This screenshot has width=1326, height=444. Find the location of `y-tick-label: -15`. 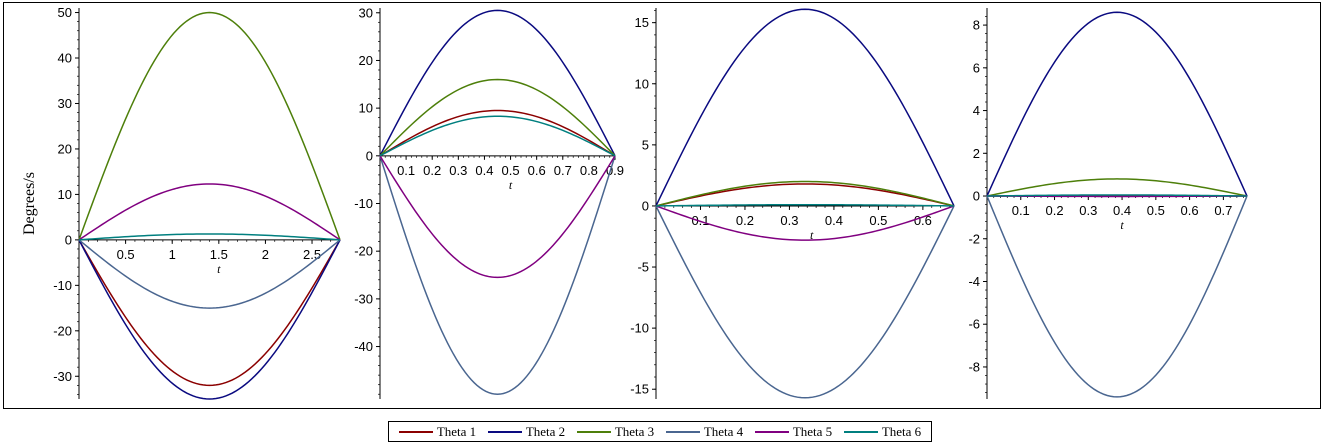

y-tick-label: -15 is located at coordinates (639, 389).